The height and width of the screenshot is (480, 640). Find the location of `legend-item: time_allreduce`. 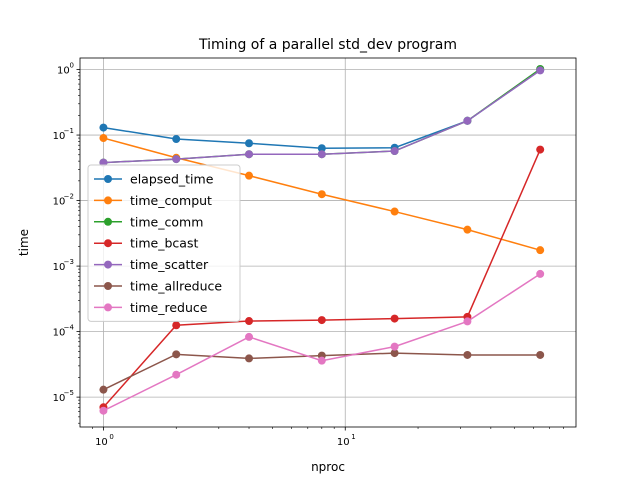

legend-item: time_allreduce is located at coordinates (158, 286).